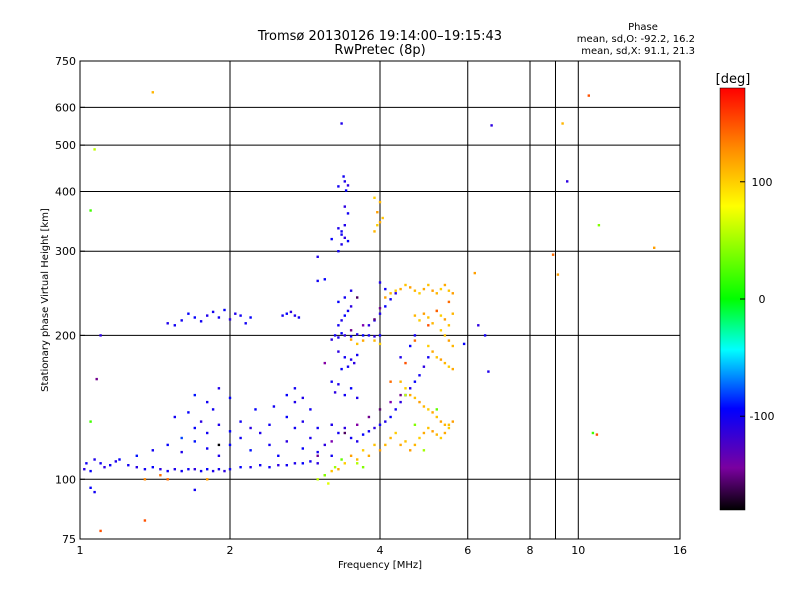  Describe the element at coordinates (467, 550) in the screenshot. I see `x-tick-label: 6` at that location.